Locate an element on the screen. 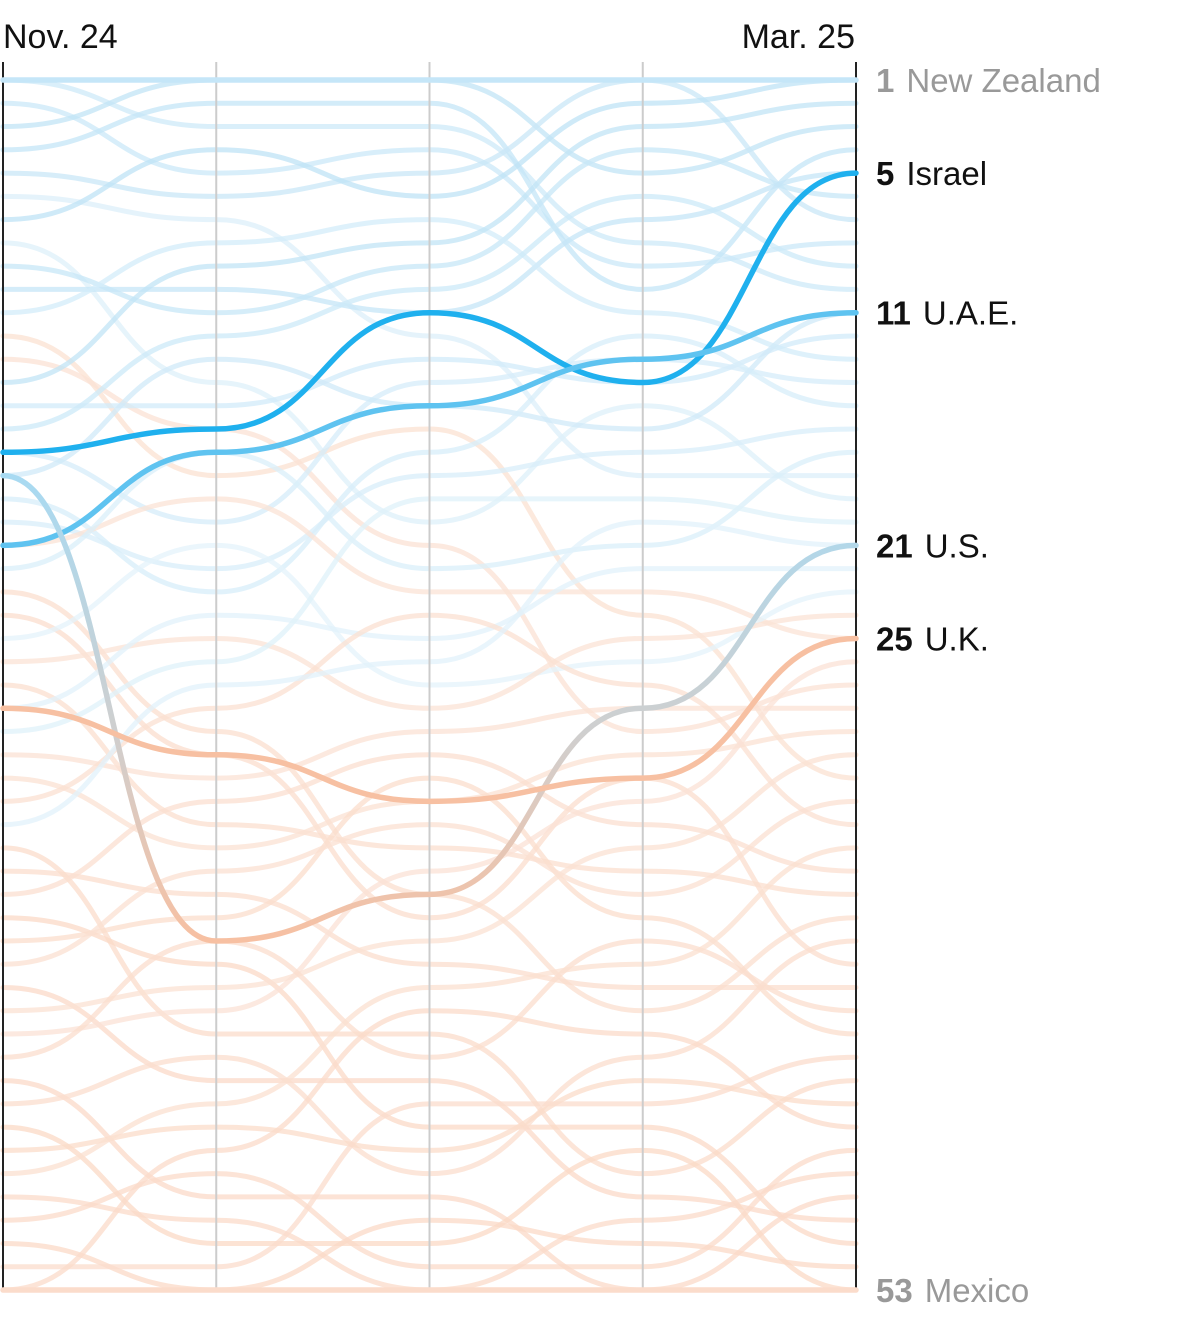 This screenshot has height=1319, width=1200. country-name: U.A.E. is located at coordinates (970, 313).